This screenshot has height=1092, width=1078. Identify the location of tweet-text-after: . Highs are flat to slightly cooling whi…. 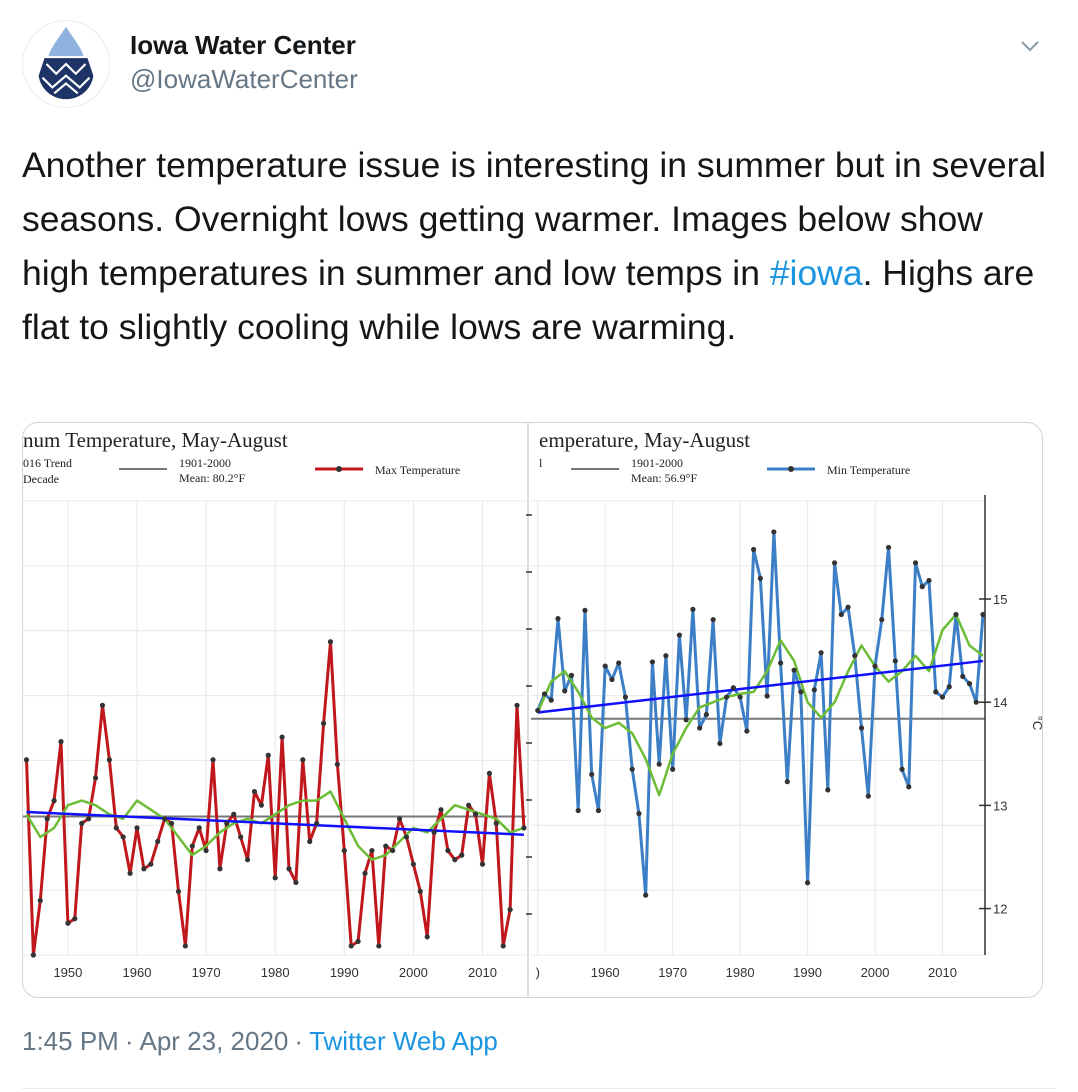
(528, 300).